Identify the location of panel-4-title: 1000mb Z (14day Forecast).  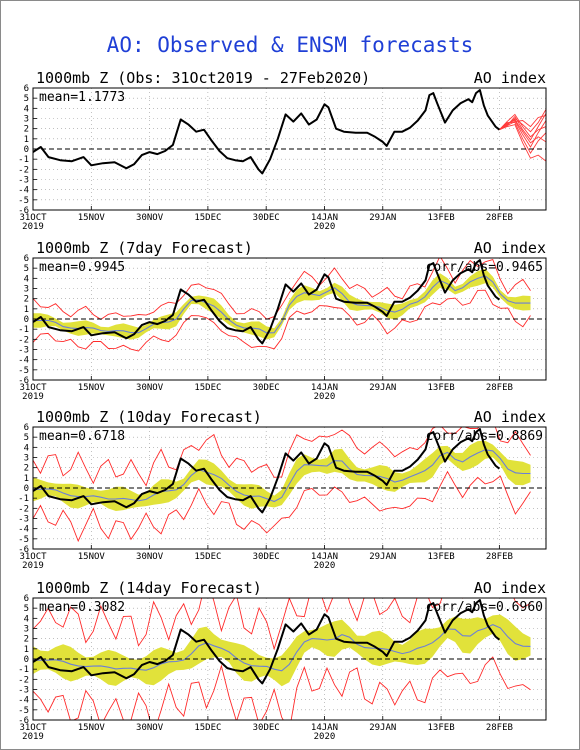
(149, 588).